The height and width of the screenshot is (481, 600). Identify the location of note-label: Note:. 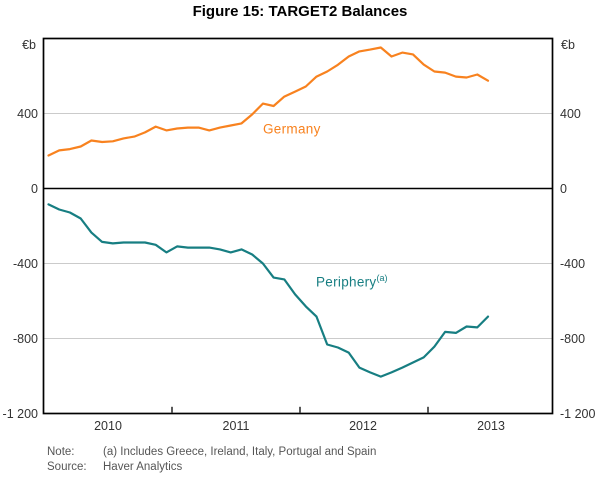
(61, 452).